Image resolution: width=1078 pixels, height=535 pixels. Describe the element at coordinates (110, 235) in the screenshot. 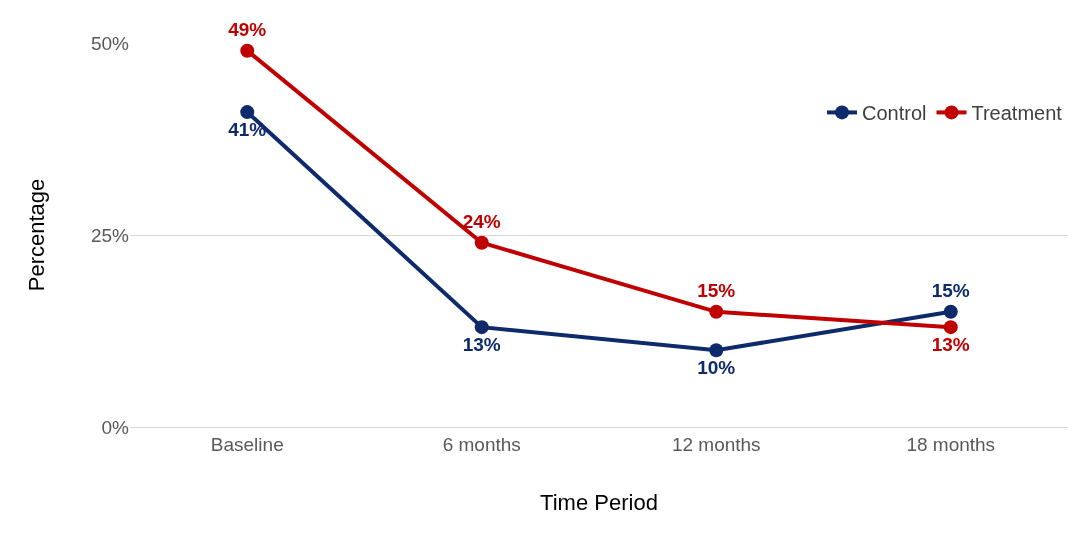

I see `y-tick-label: 25%` at that location.